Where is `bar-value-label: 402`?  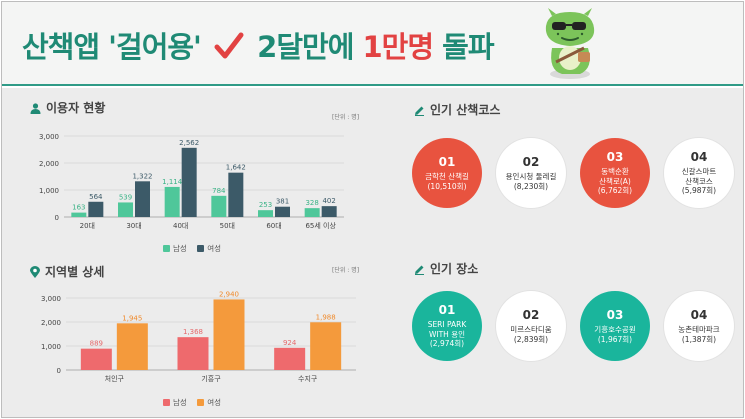
bar-value-label: 402 is located at coordinates (328, 201).